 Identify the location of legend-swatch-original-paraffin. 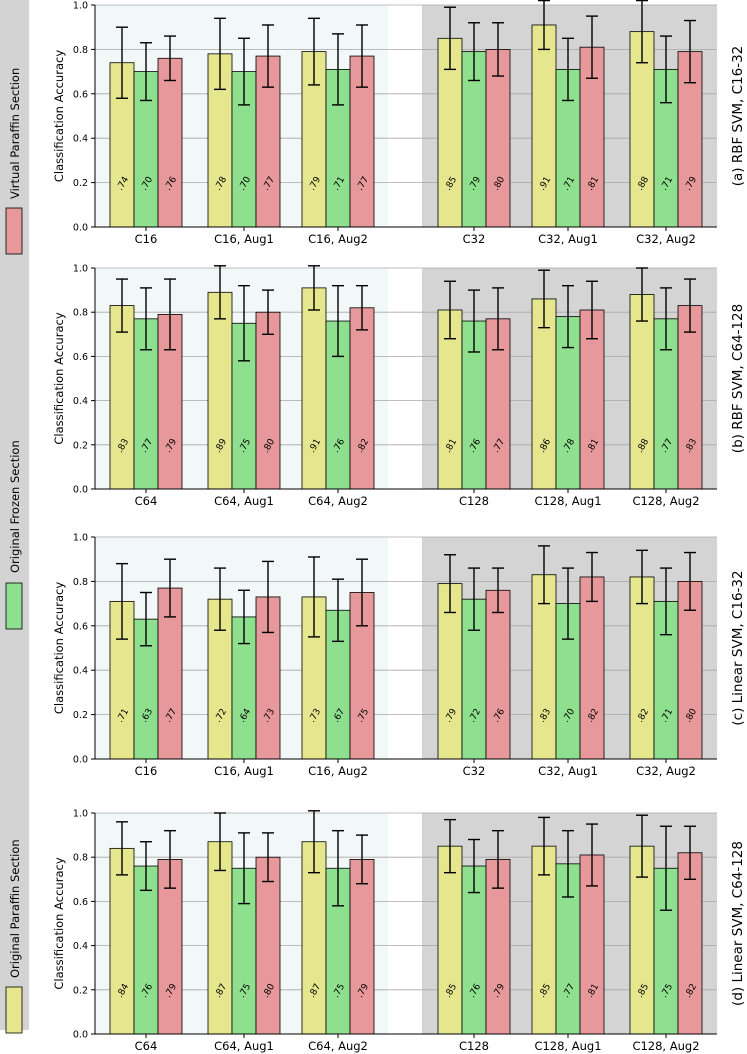
(14, 1010).